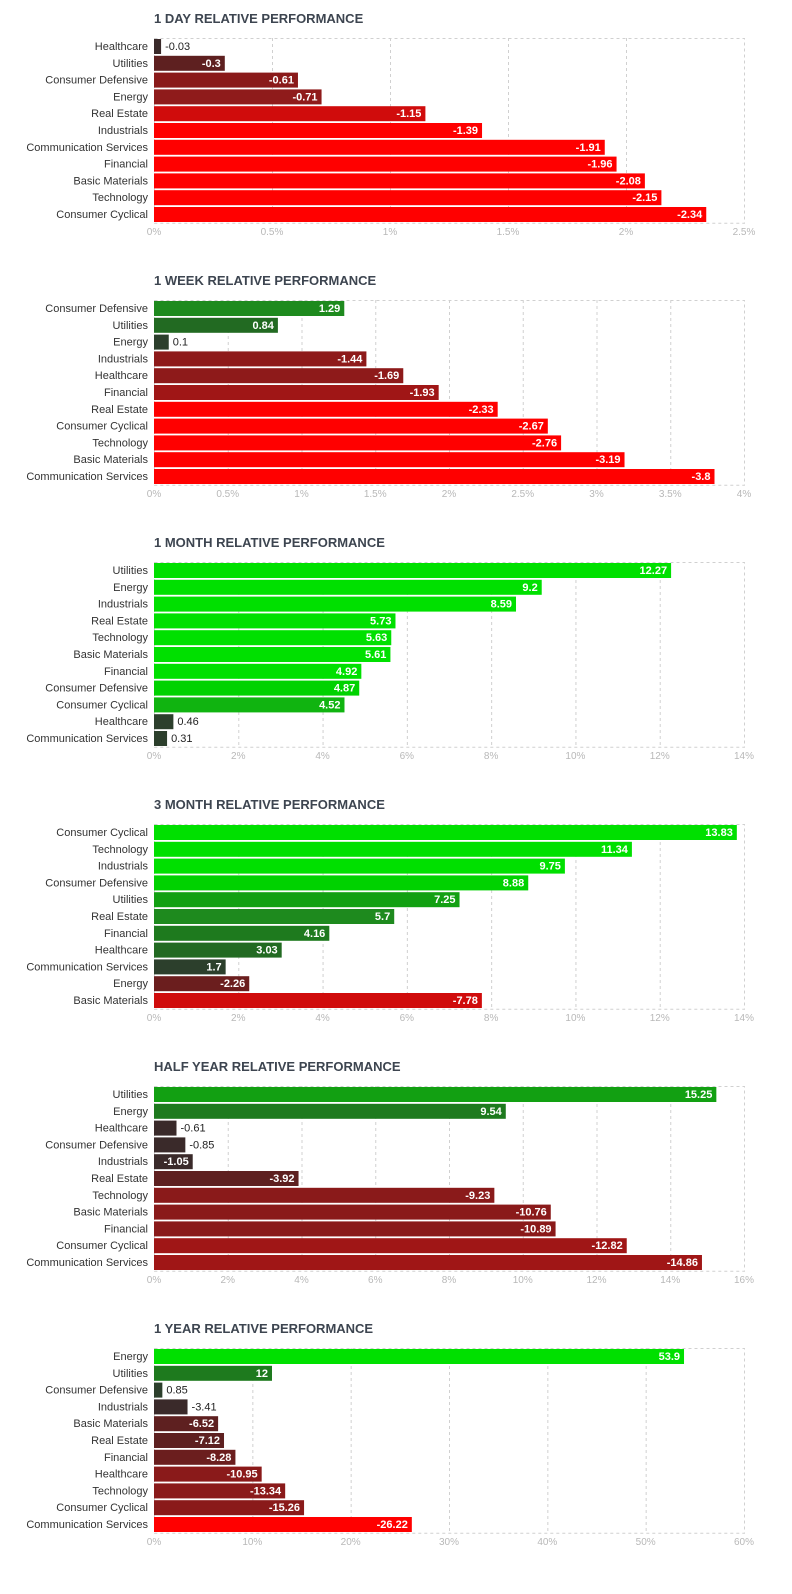 The width and height of the screenshot is (792, 1594). What do you see at coordinates (232, 984) in the screenshot?
I see `value-label: -2.26` at bounding box center [232, 984].